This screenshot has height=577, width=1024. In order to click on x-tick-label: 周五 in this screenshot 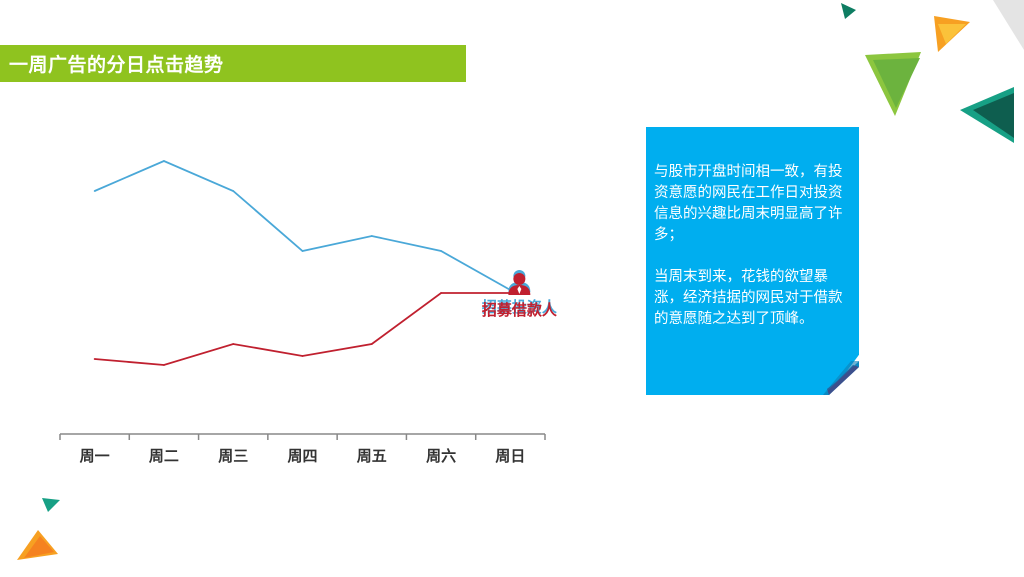, I will do `click(372, 456)`.